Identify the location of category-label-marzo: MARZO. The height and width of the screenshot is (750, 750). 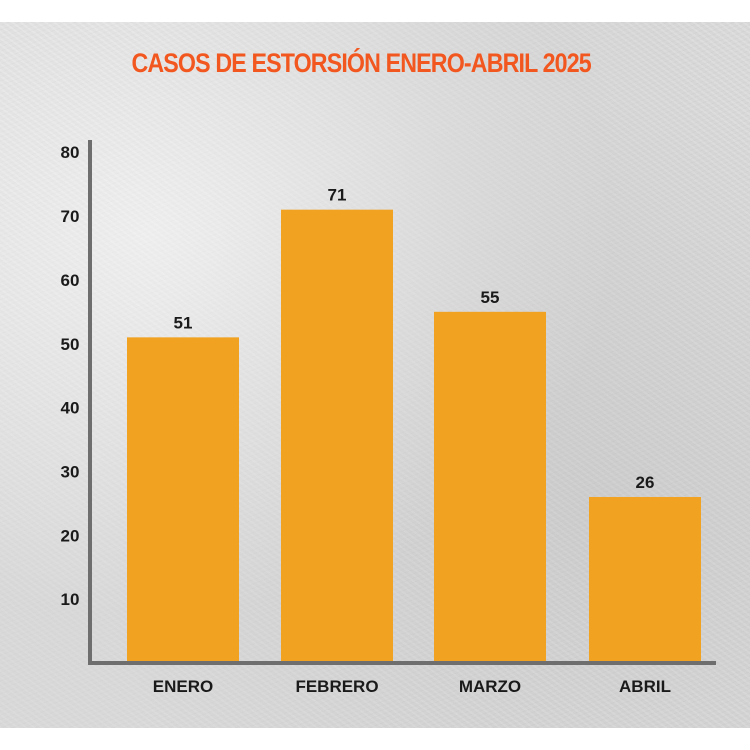
(490, 686).